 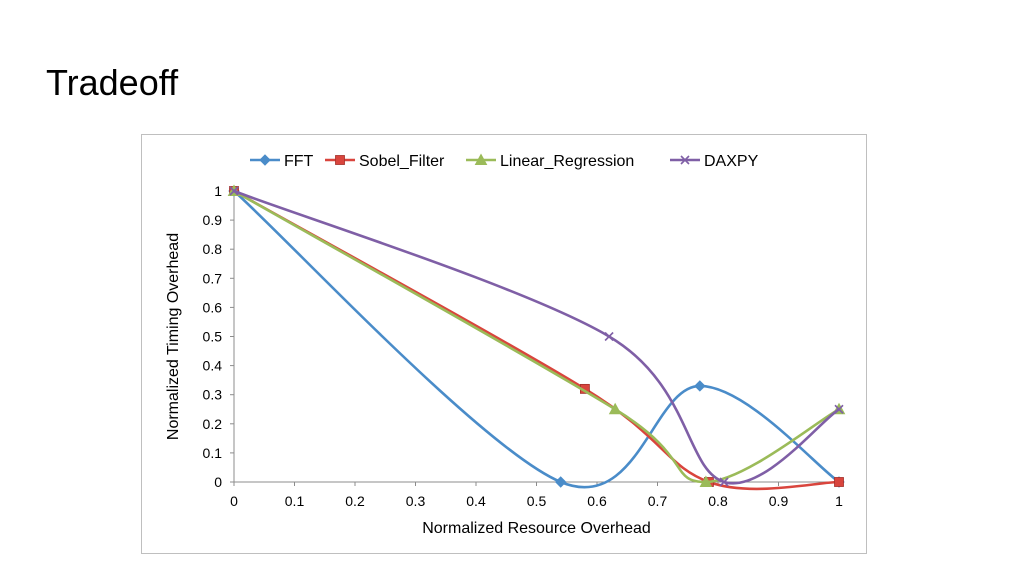 I want to click on x-tick-label: 0.1, so click(x=295, y=501).